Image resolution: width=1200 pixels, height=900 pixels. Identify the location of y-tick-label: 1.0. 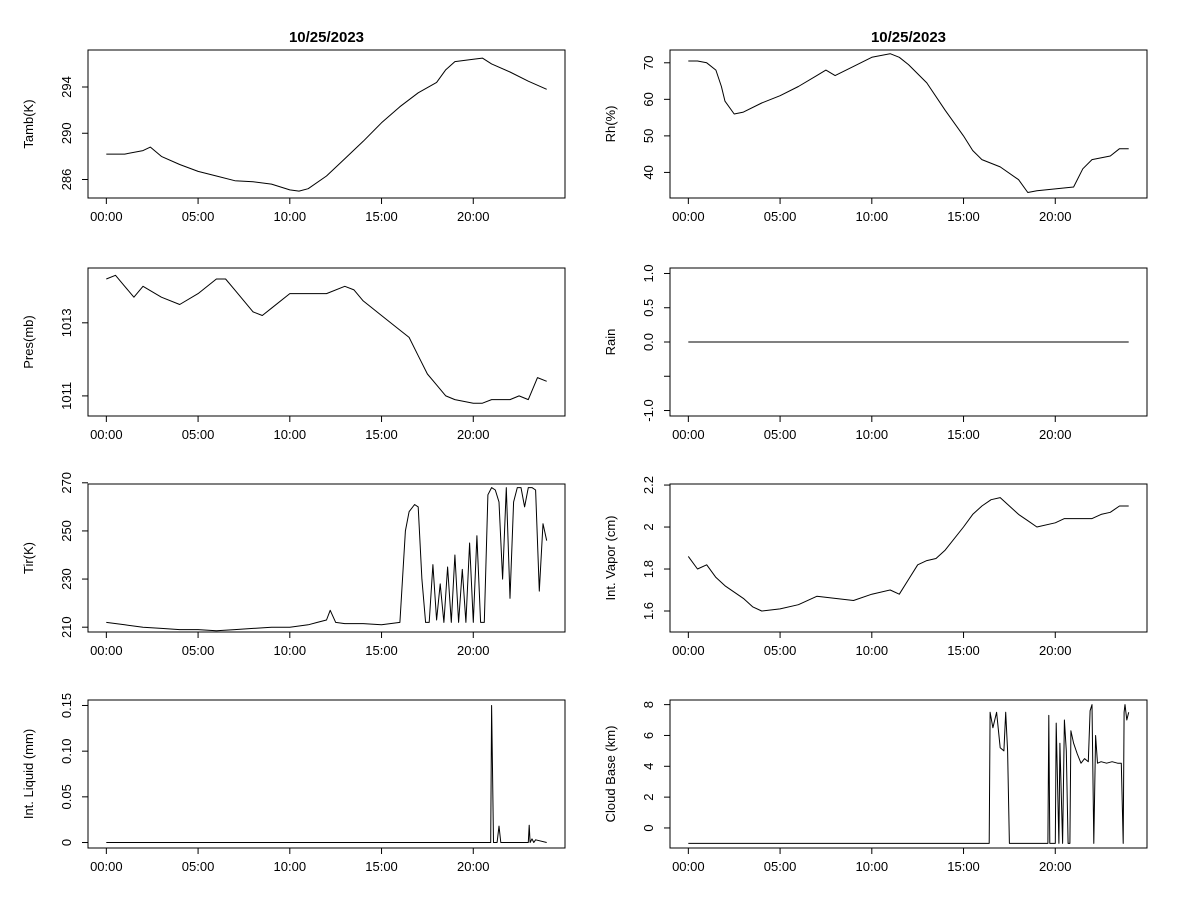
(648, 273).